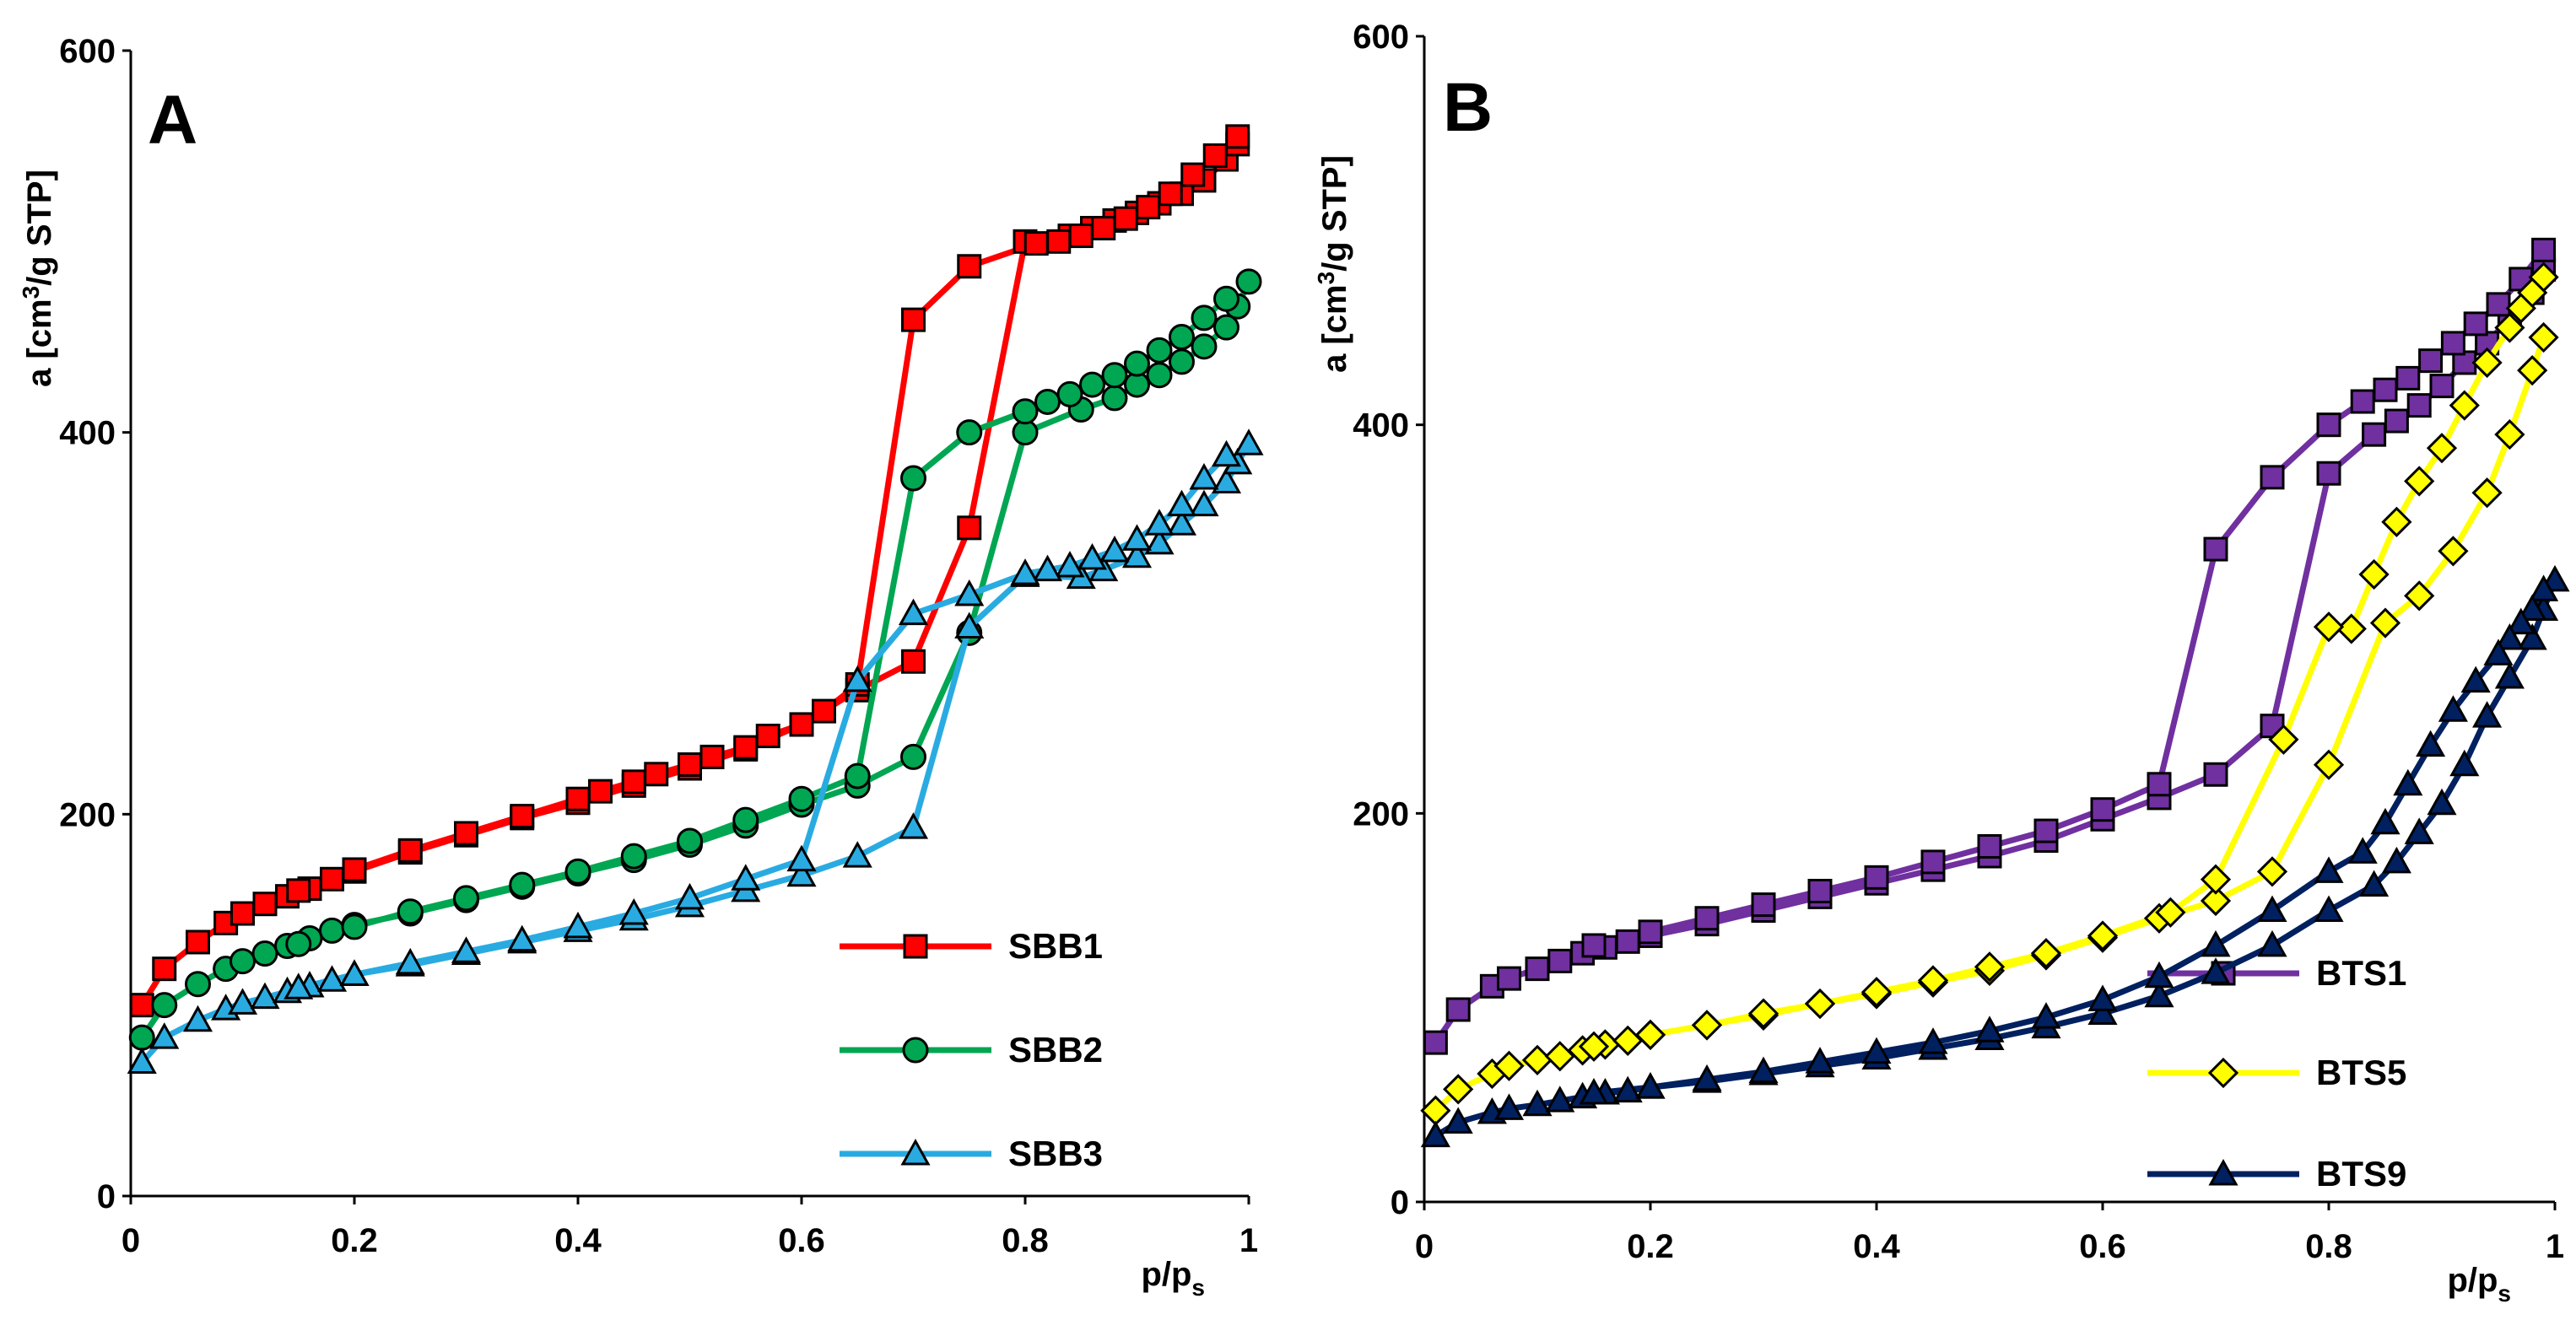 This screenshot has height=1320, width=2576. What do you see at coordinates (1055, 1049) in the screenshot?
I see `legend-label: SBB2` at bounding box center [1055, 1049].